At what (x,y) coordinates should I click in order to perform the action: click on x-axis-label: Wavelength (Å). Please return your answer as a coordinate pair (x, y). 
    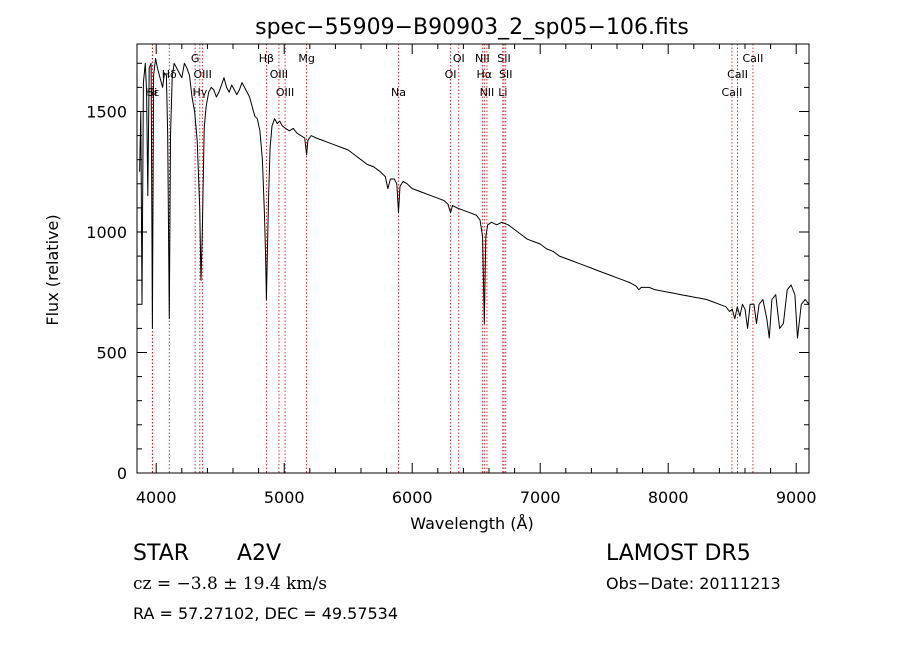
    Looking at the image, I should click on (471, 523).